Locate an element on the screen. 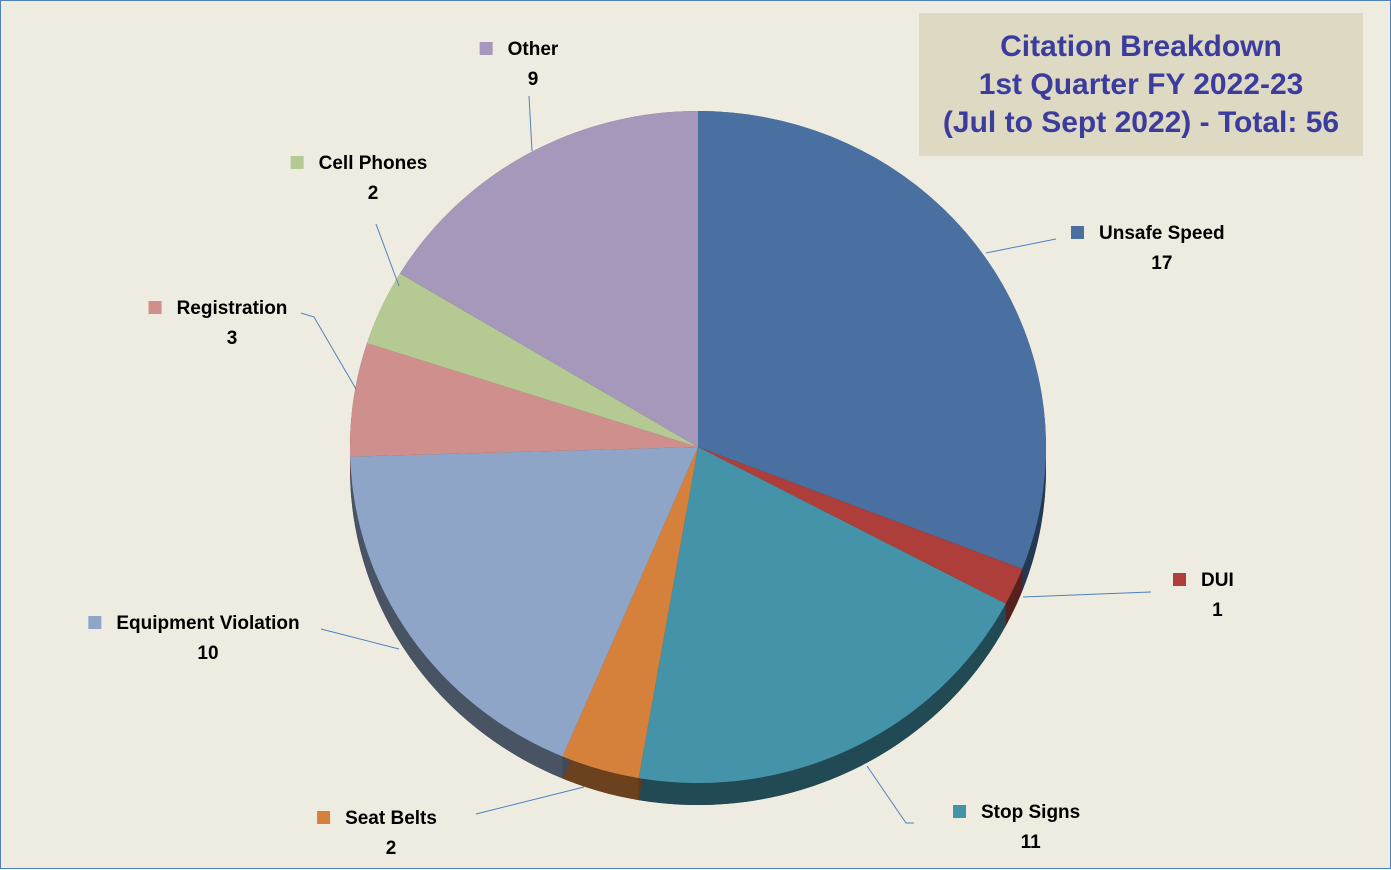 Image resolution: width=1391 pixels, height=870 pixels. label-name-equipment-violation: Equipment Violation is located at coordinates (207, 623).